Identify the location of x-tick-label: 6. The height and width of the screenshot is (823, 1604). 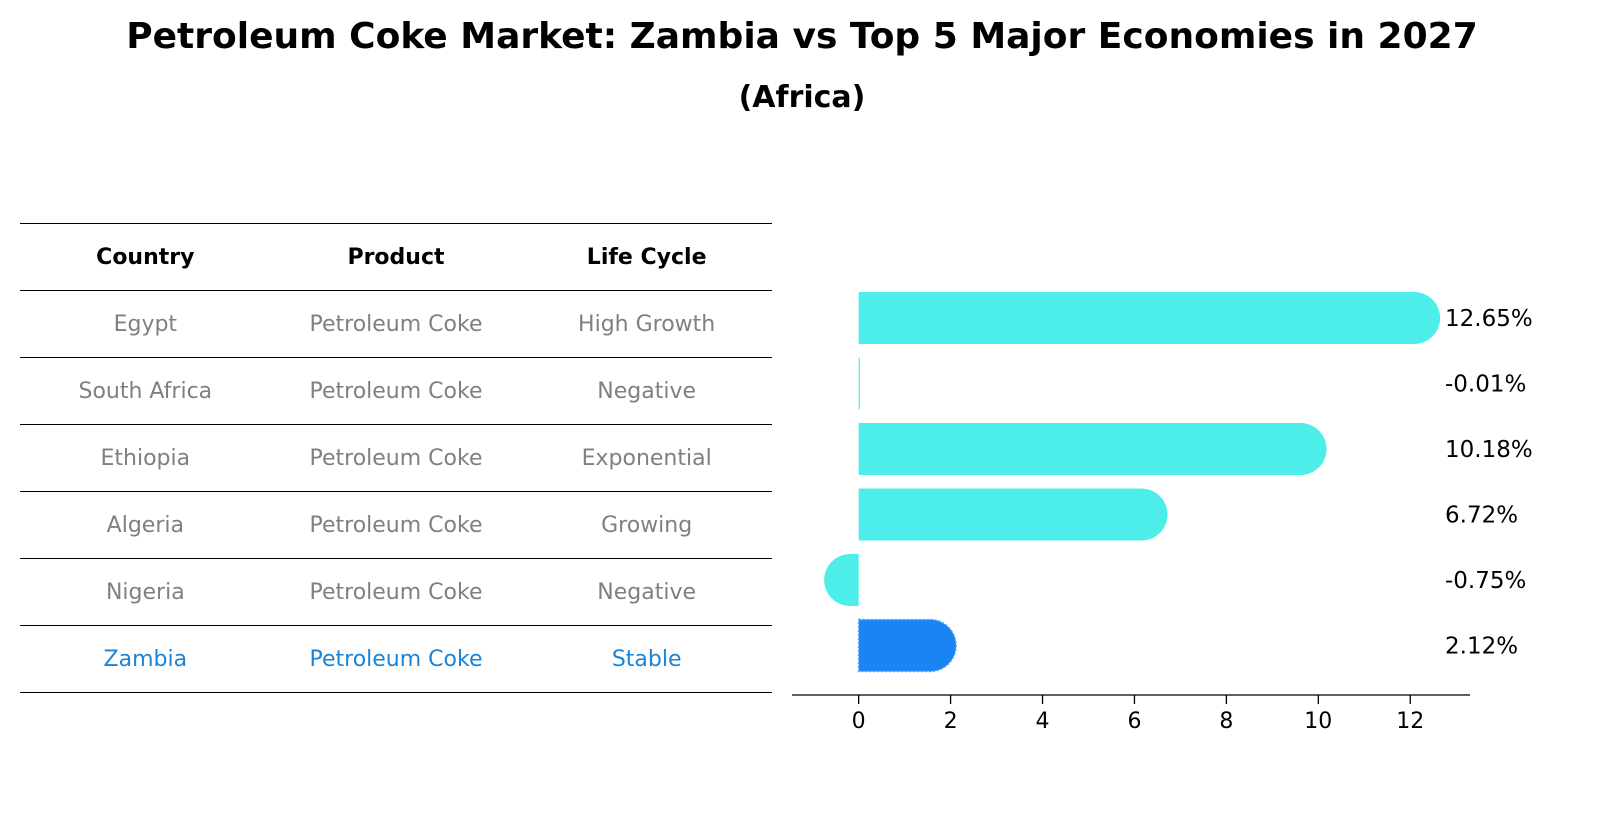
(1134, 721).